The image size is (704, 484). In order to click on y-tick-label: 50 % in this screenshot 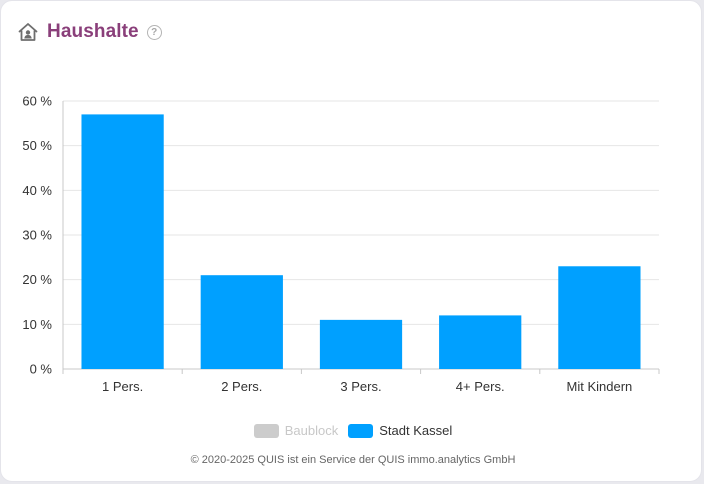, I will do `click(37, 145)`.